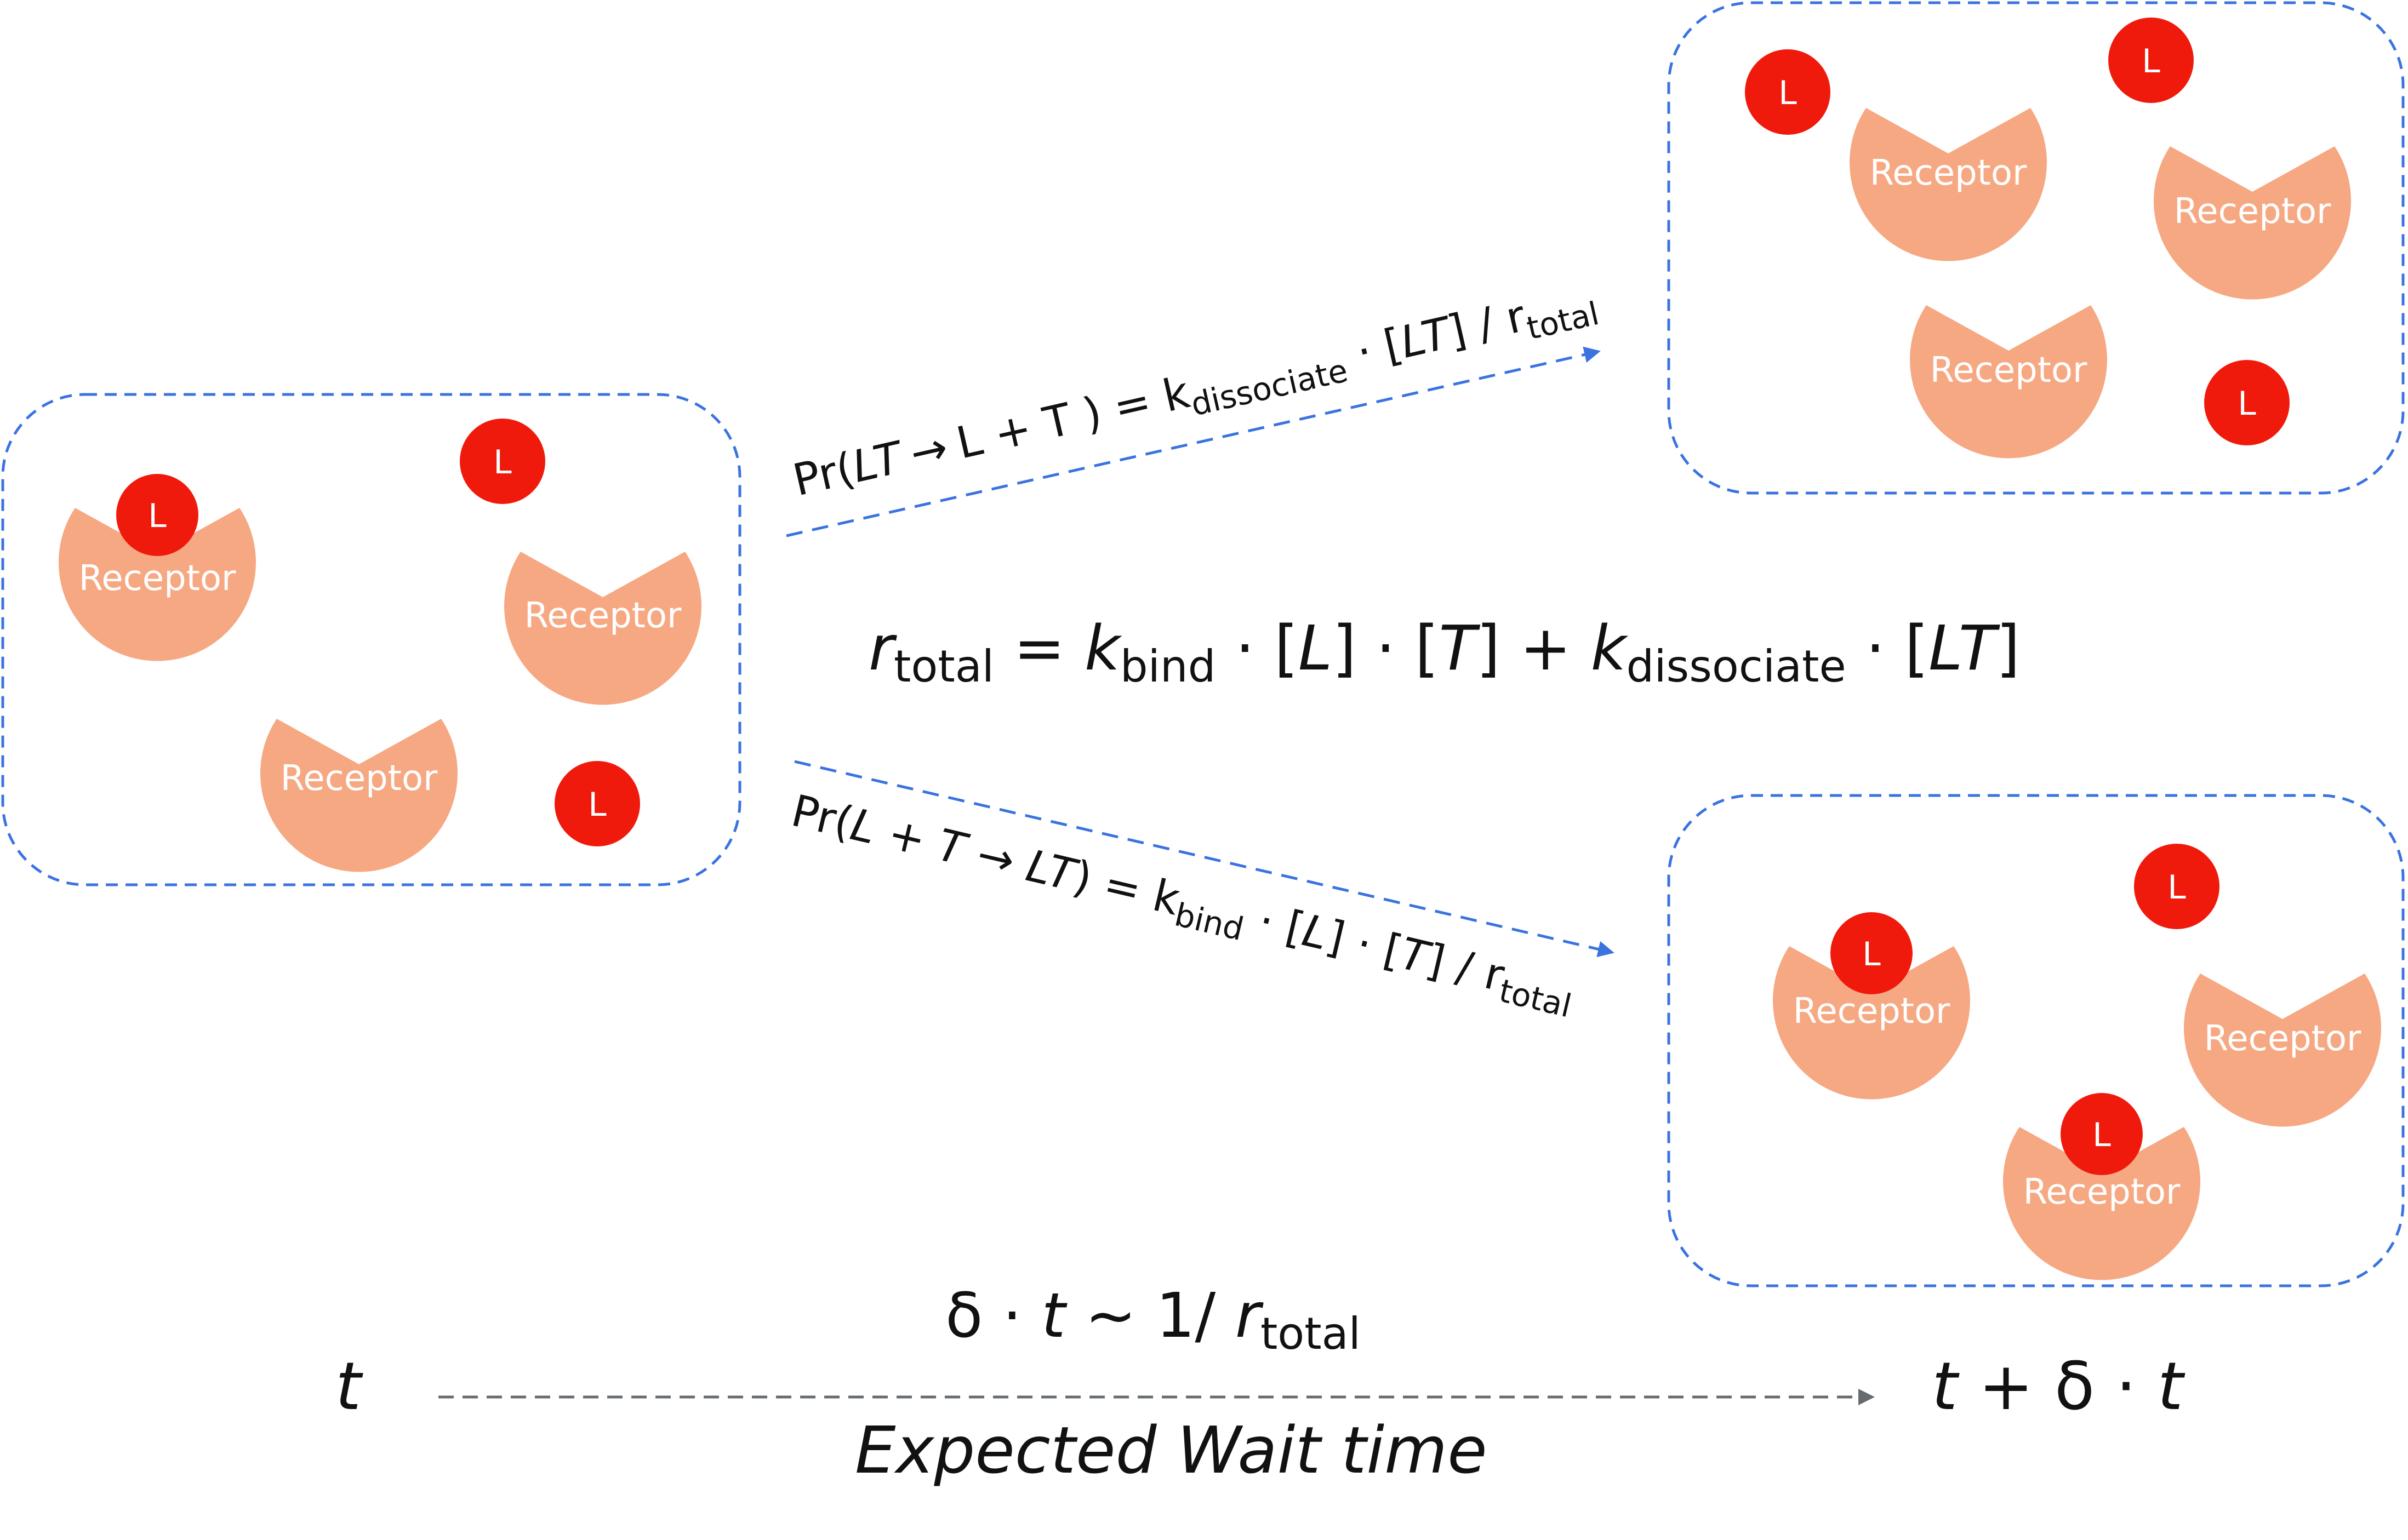 The width and height of the screenshot is (2408, 1540). I want to click on dissociation-arrow, so click(1193, 441).